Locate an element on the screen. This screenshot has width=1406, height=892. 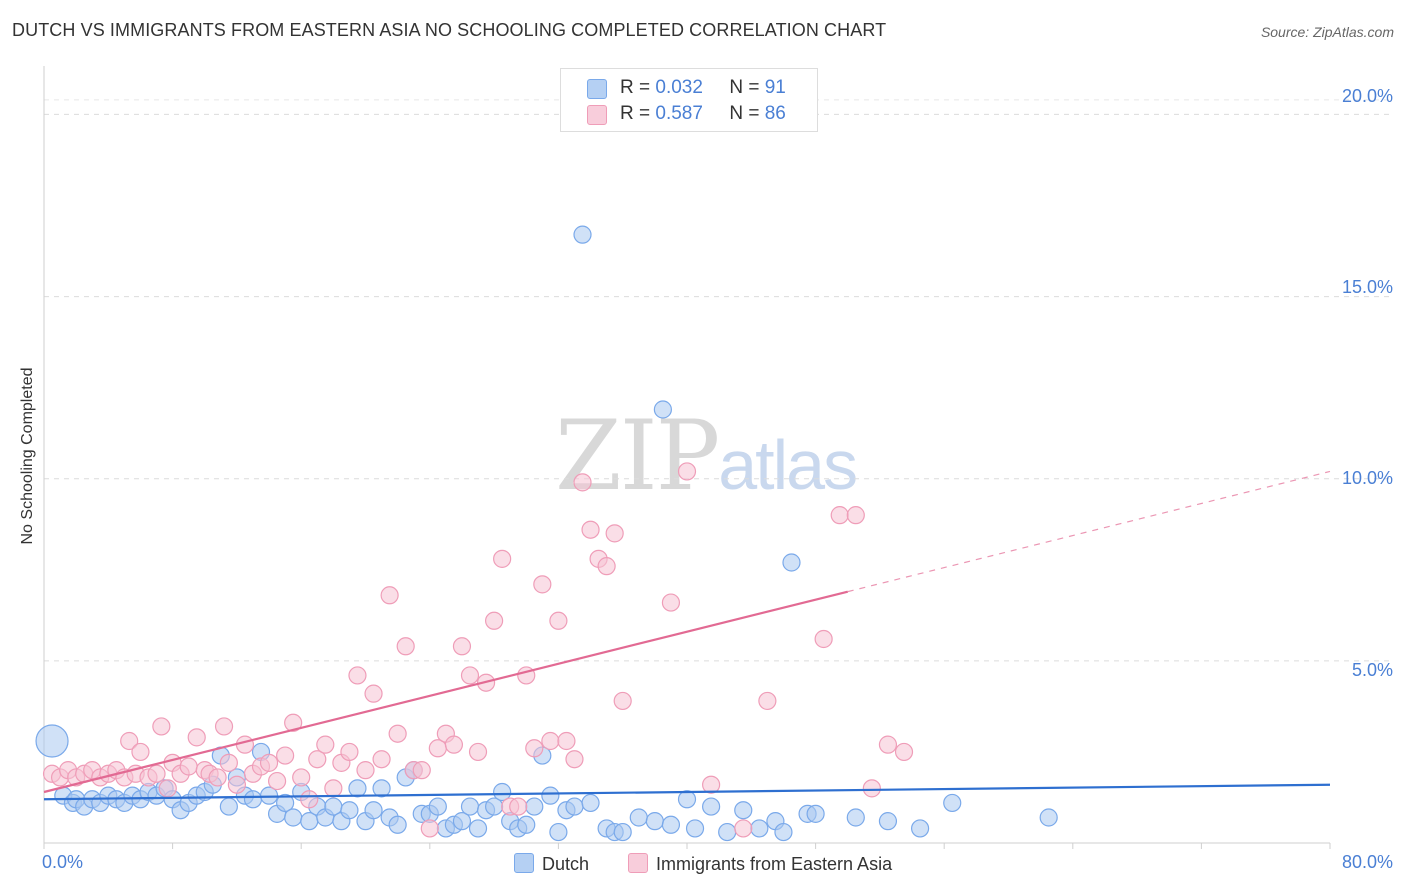
watermark: ZIPatlas is located at coordinates (706, 456).